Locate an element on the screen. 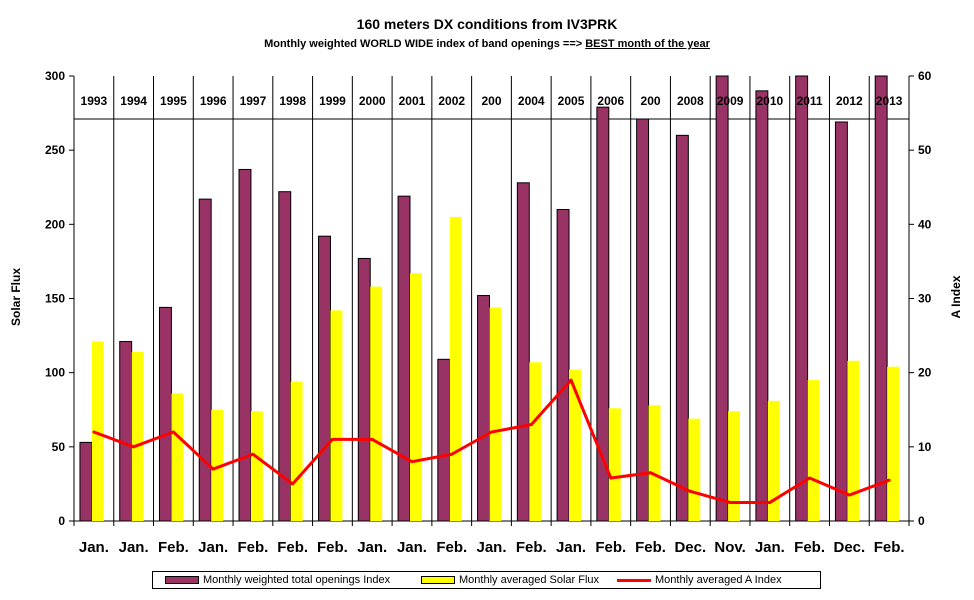  year-label-9: 2002 is located at coordinates (451, 101).